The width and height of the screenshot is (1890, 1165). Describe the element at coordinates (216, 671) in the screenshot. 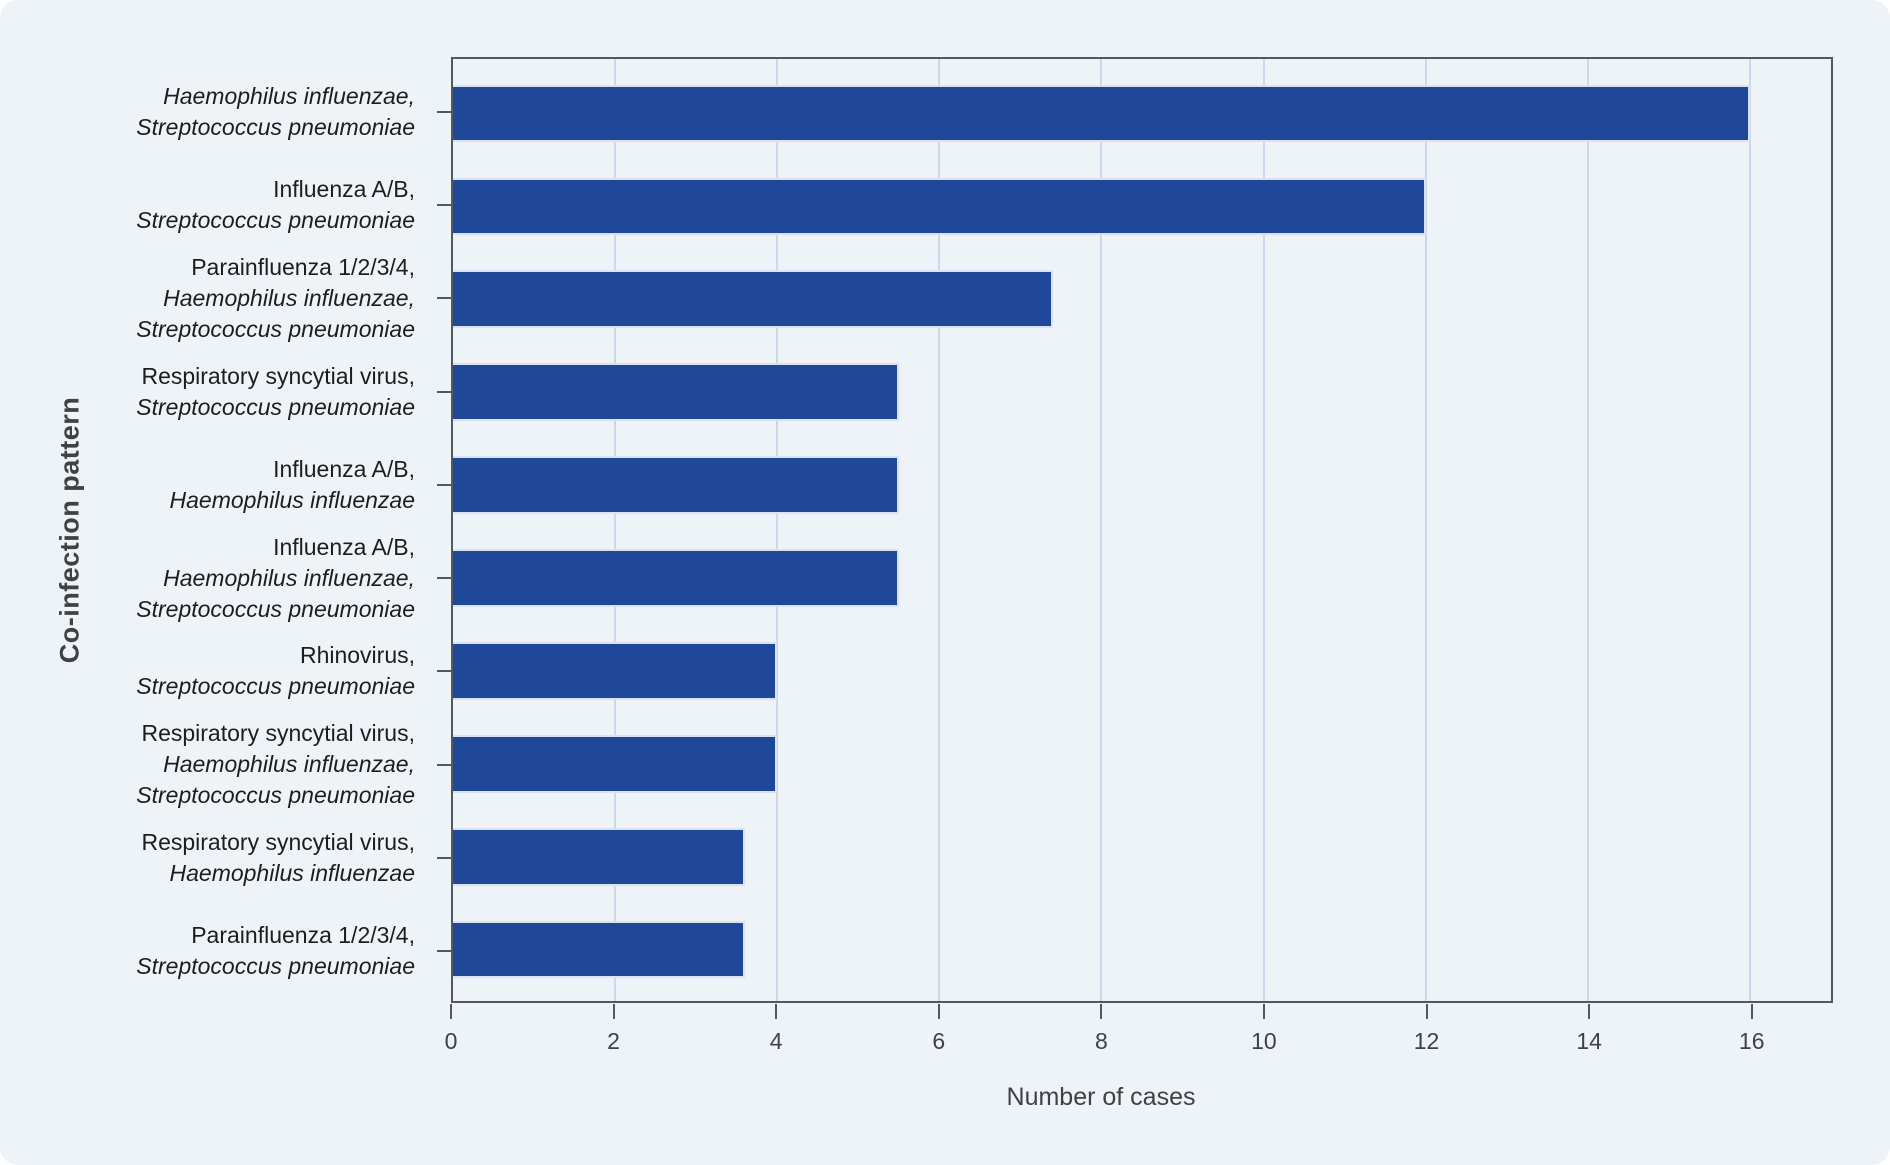

I see `category-label: Rhinovirus, Streptococcus pneumoniae` at that location.